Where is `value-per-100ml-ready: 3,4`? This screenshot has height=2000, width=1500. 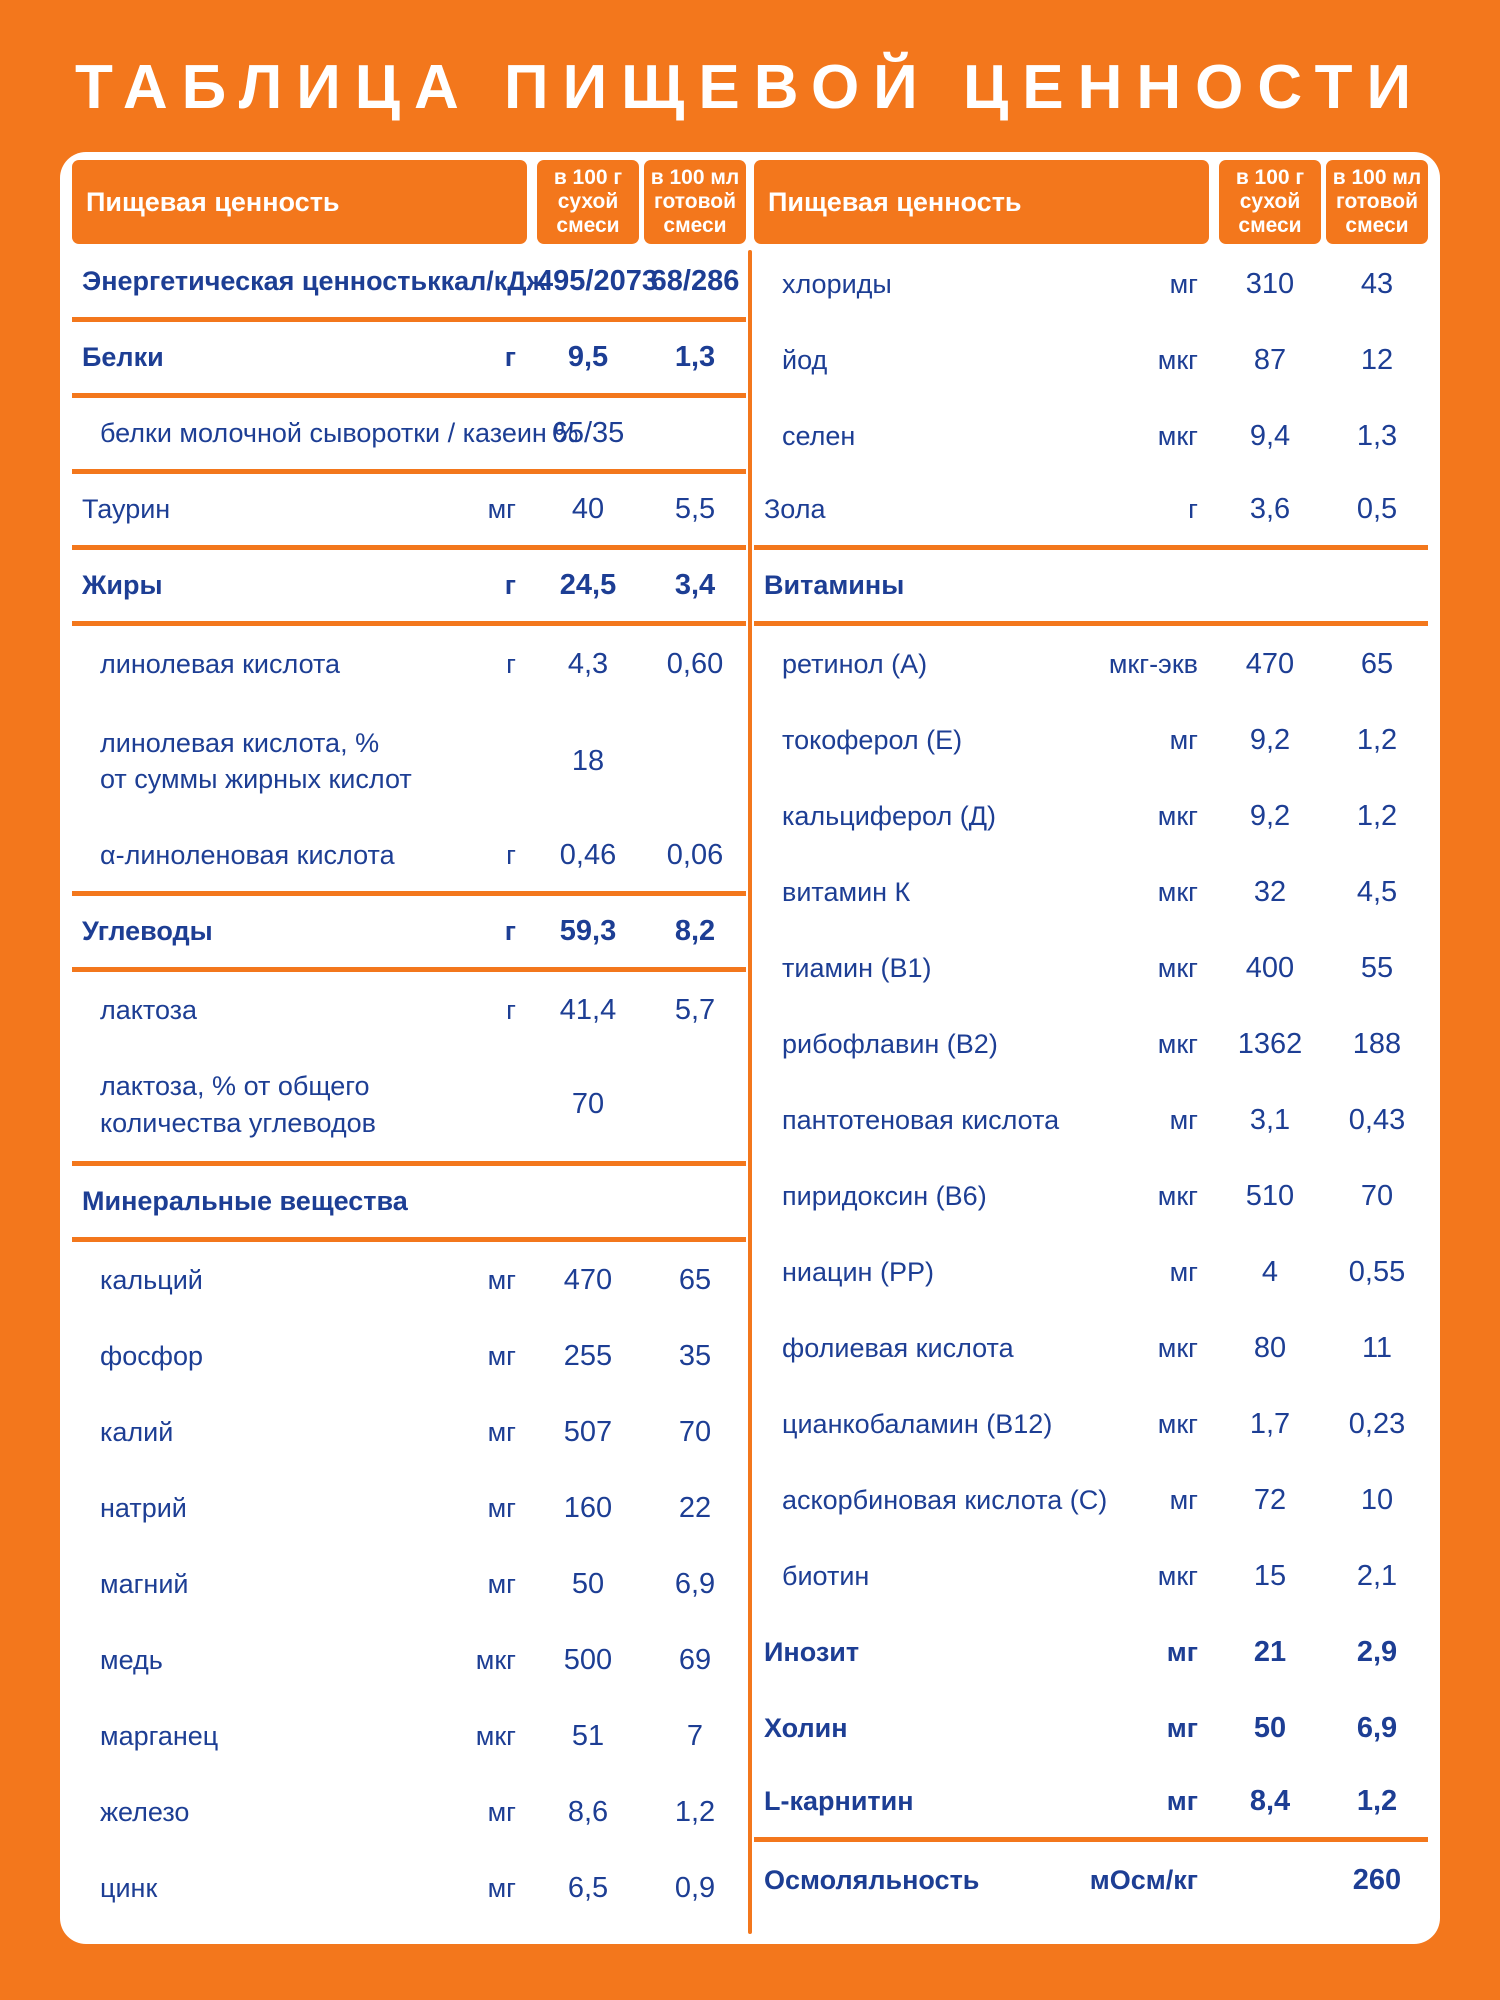
value-per-100ml-ready: 3,4 is located at coordinates (695, 585).